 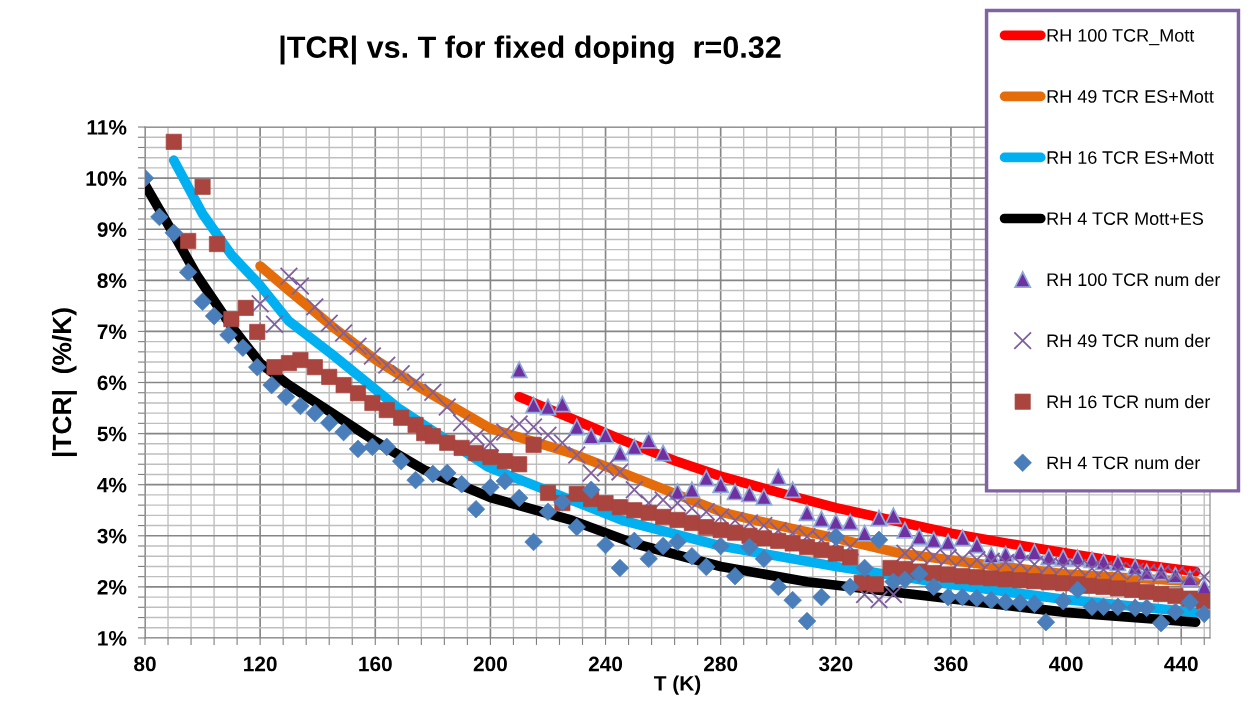 I want to click on y-tick-label: 1%, so click(x=112, y=638).